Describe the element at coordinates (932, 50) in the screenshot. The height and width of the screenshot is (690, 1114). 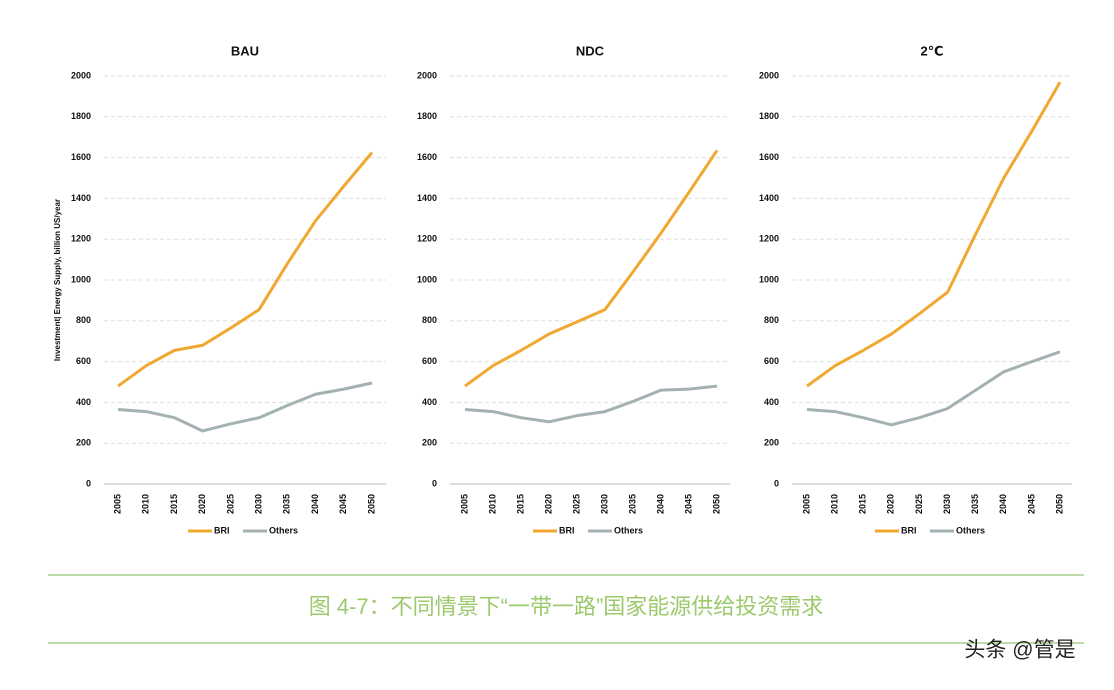
I see `chart-title: 2℃` at that location.